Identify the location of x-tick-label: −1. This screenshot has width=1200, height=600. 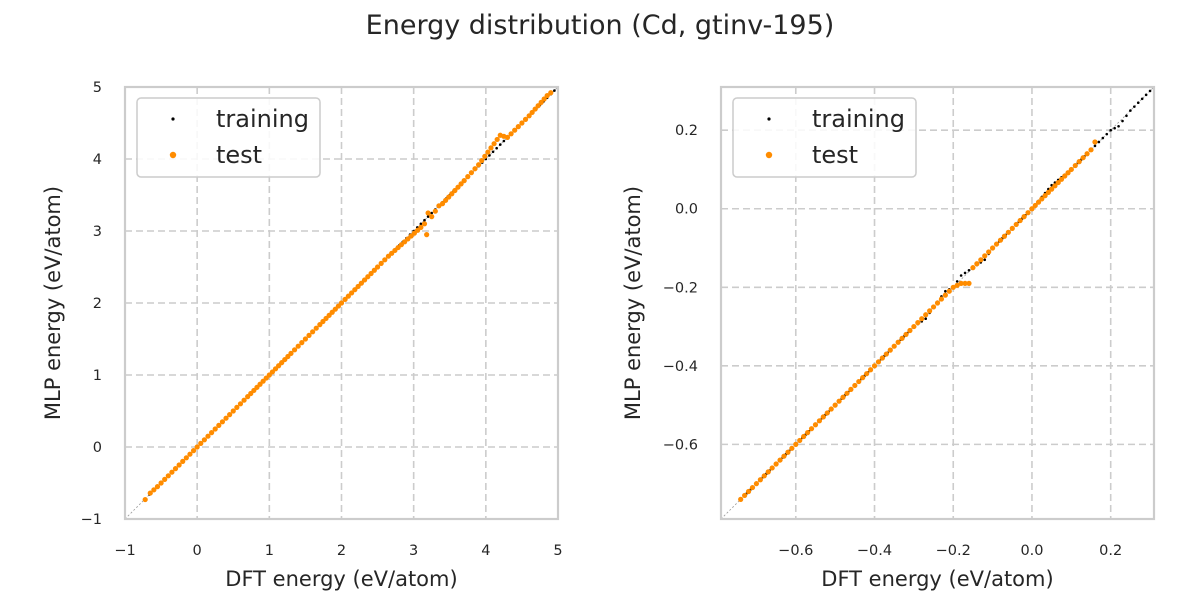
(124, 551).